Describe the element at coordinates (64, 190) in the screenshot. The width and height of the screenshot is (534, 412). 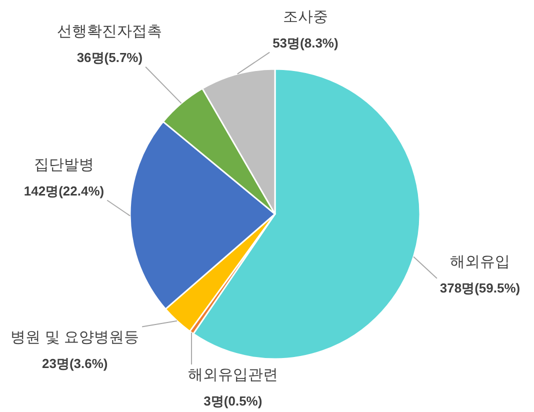
I see `data-label: 142명(22.4%)` at that location.